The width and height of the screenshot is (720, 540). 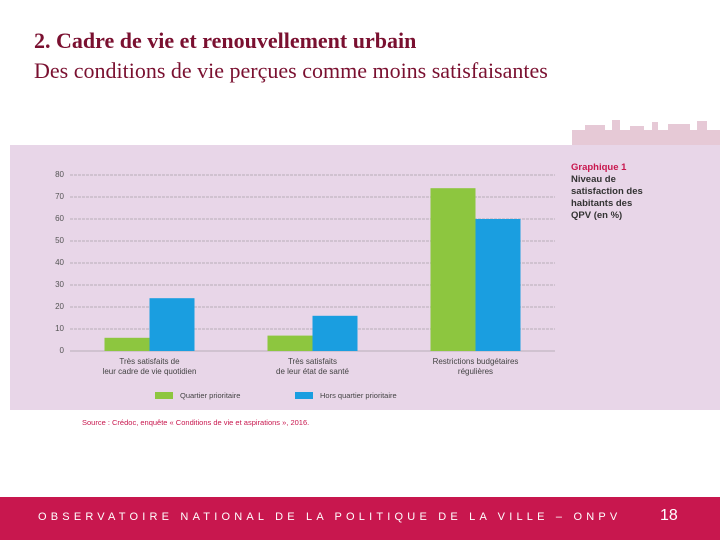 I want to click on skyline, so click(x=646, y=132).